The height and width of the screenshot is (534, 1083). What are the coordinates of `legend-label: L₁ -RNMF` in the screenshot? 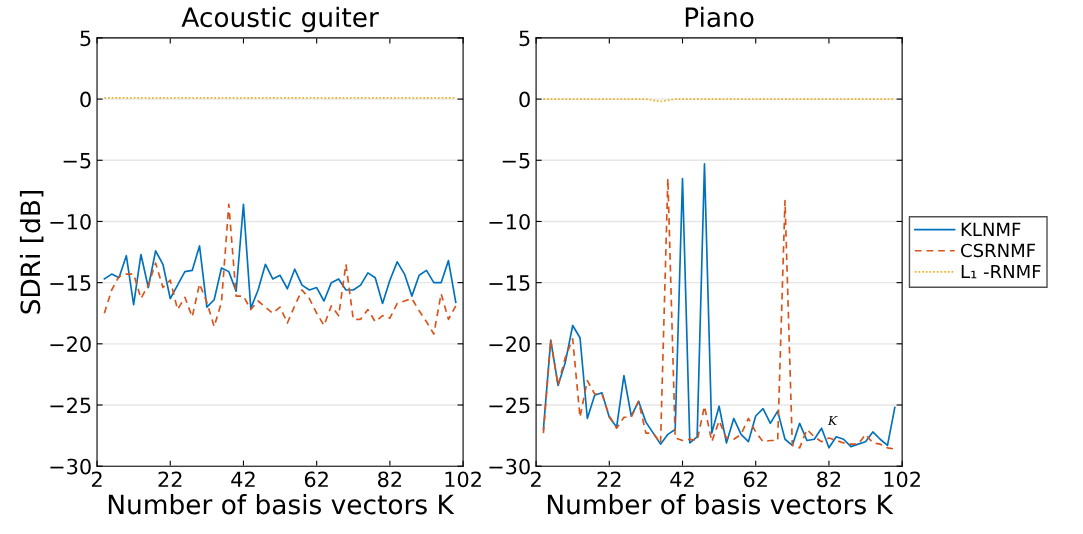 It's located at (1001, 271).